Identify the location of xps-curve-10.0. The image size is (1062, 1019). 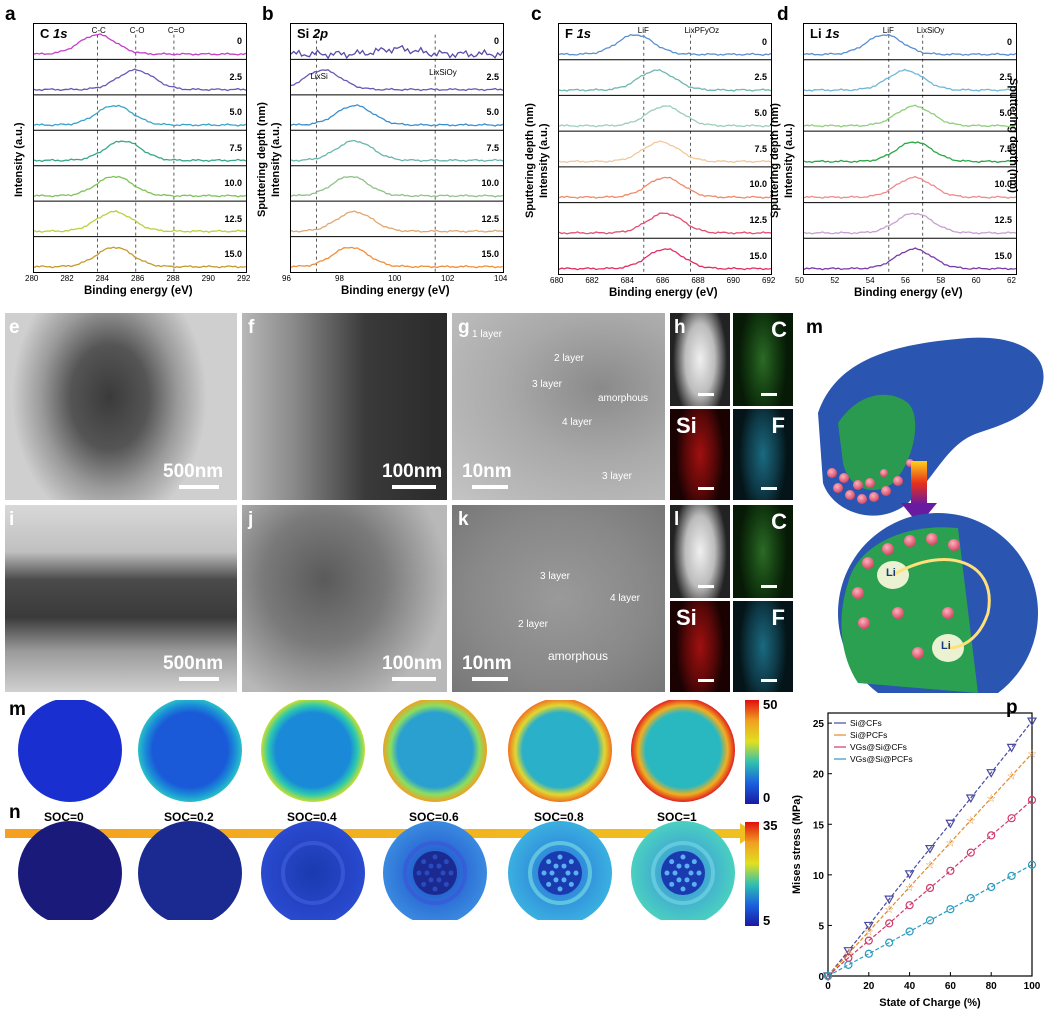
(140, 186).